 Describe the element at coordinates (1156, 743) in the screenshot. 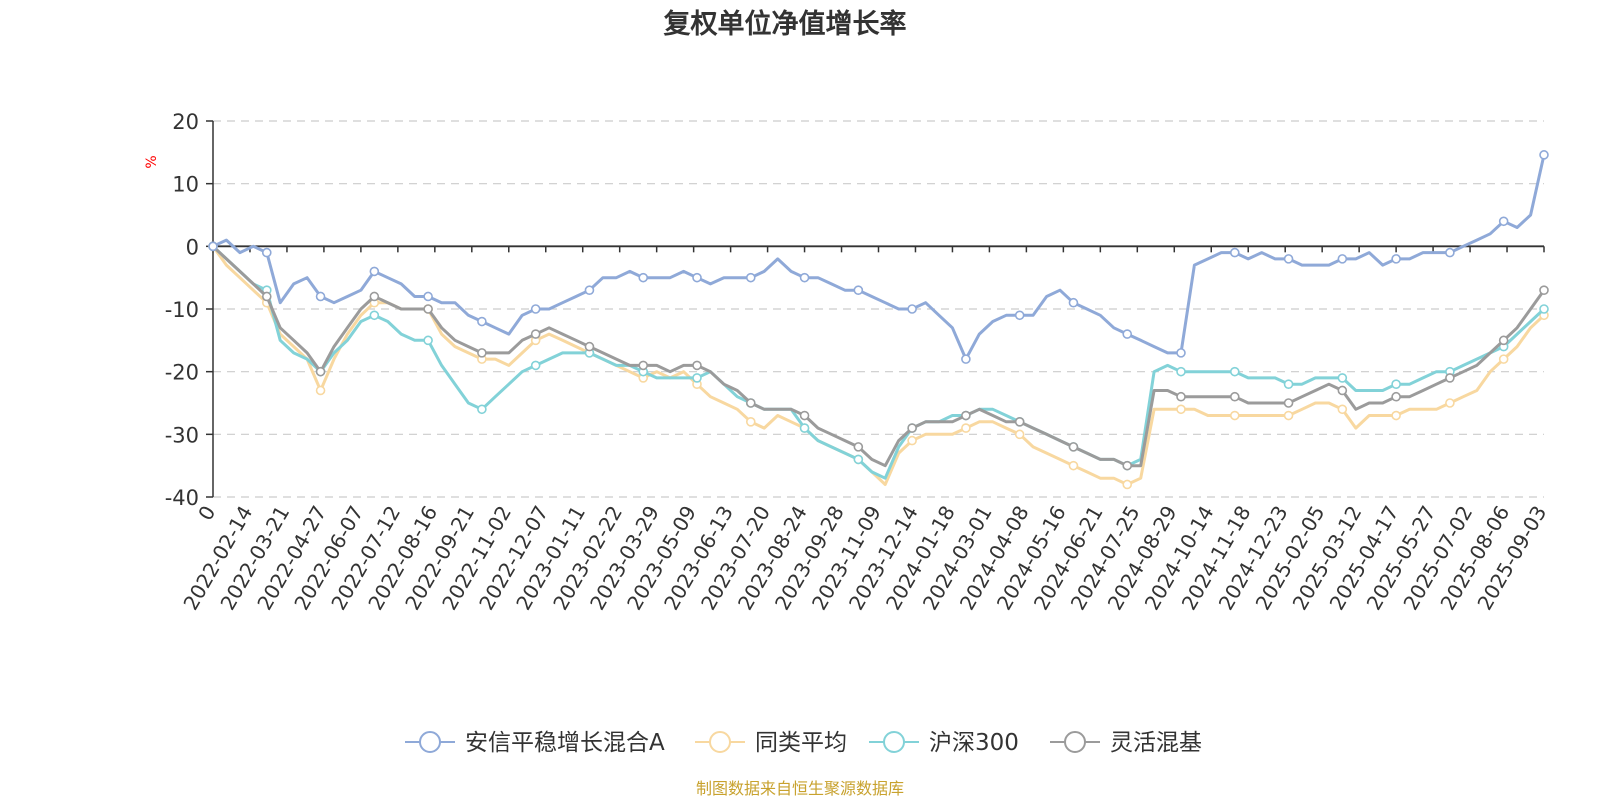

I see `legend-label: 灵活混基` at that location.